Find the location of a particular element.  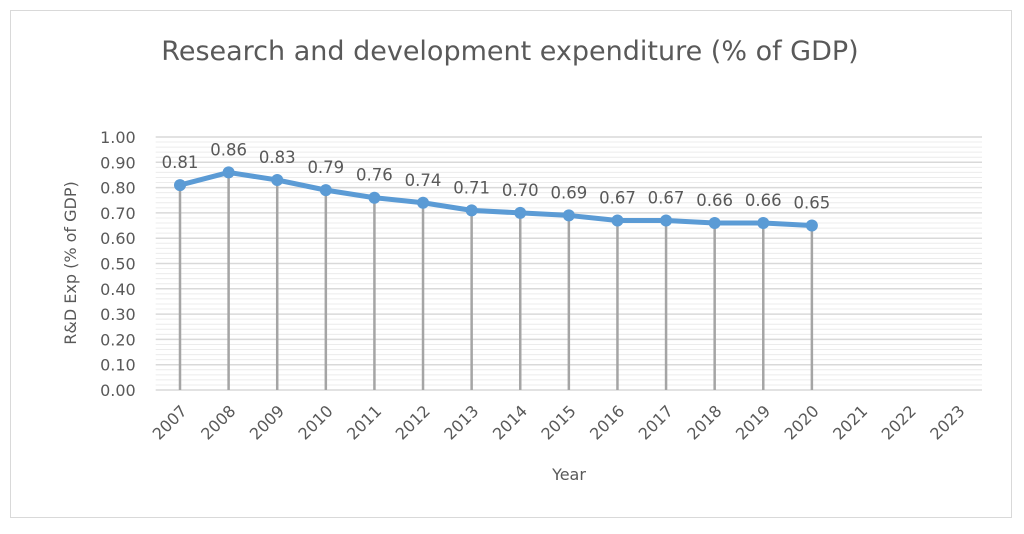

x-tick-label: 2012 is located at coordinates (413, 422).